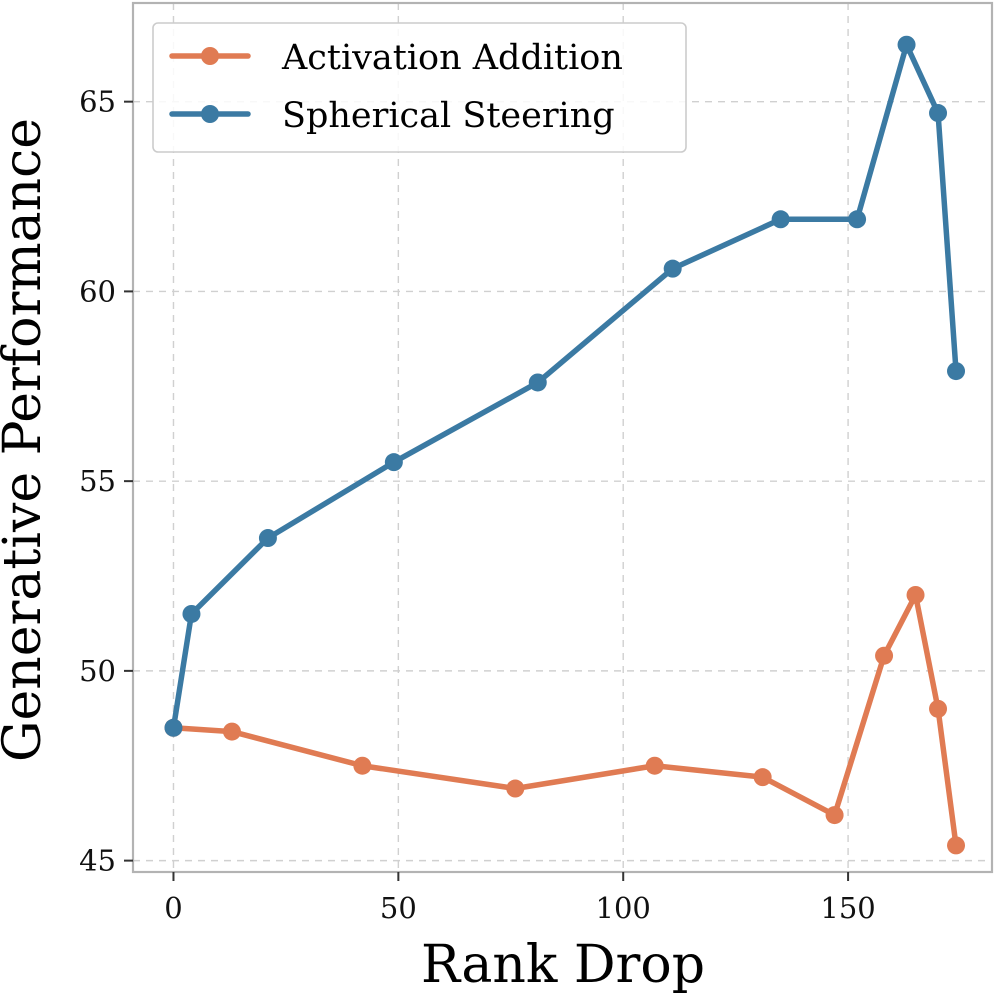 This screenshot has height=995, width=996. What do you see at coordinates (563, 965) in the screenshot?
I see `x-axis-label: Rank Drop` at bounding box center [563, 965].